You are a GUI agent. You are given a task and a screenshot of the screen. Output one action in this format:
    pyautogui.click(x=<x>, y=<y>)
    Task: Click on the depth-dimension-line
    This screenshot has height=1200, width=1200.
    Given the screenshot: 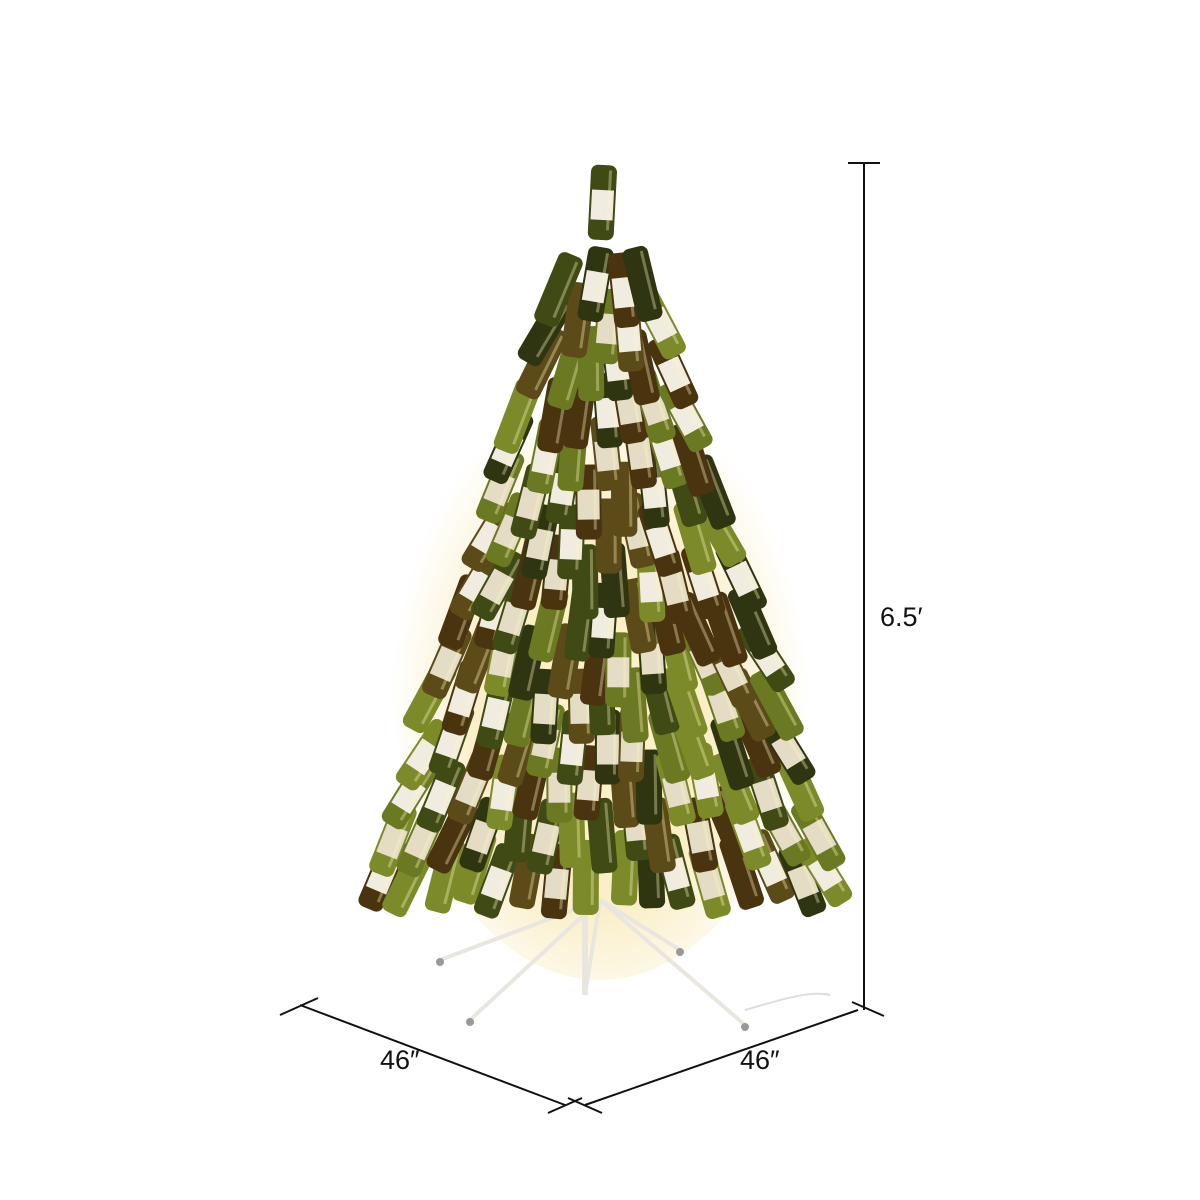 What is the action you would take?
    pyautogui.click(x=432, y=1055)
    